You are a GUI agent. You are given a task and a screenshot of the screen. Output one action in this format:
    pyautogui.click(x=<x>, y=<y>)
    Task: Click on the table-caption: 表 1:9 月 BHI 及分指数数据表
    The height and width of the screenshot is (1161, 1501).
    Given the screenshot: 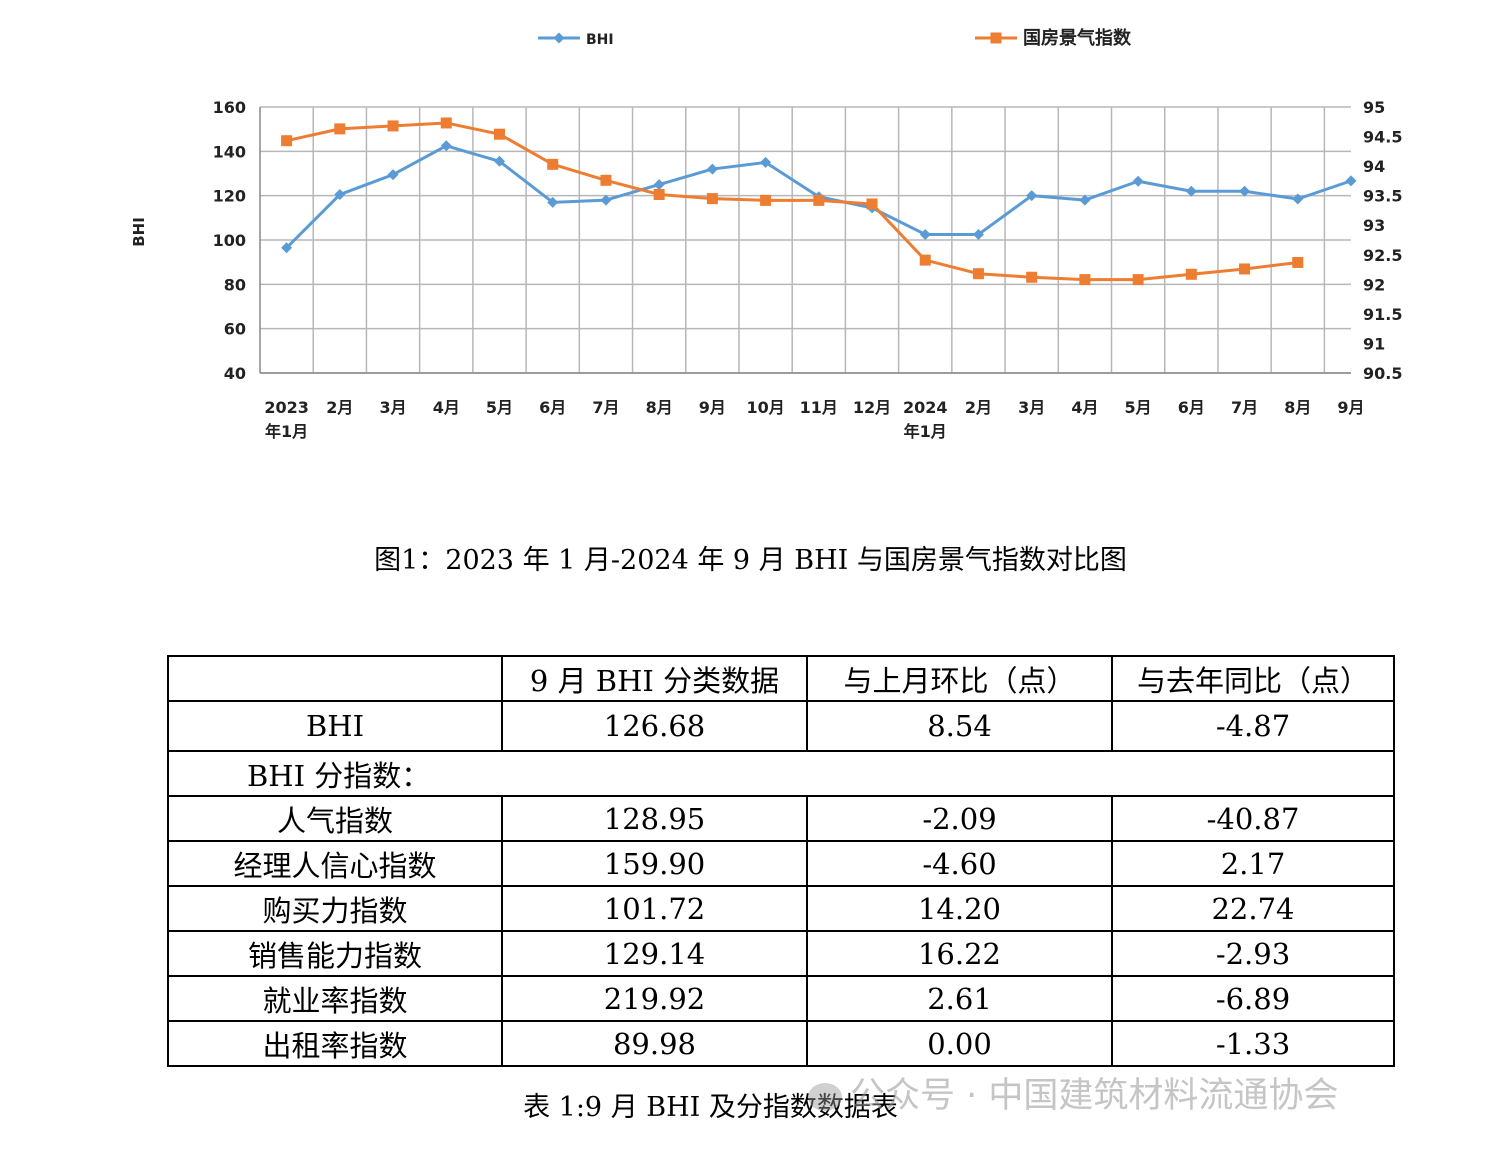 What is the action you would take?
    pyautogui.click(x=710, y=1107)
    